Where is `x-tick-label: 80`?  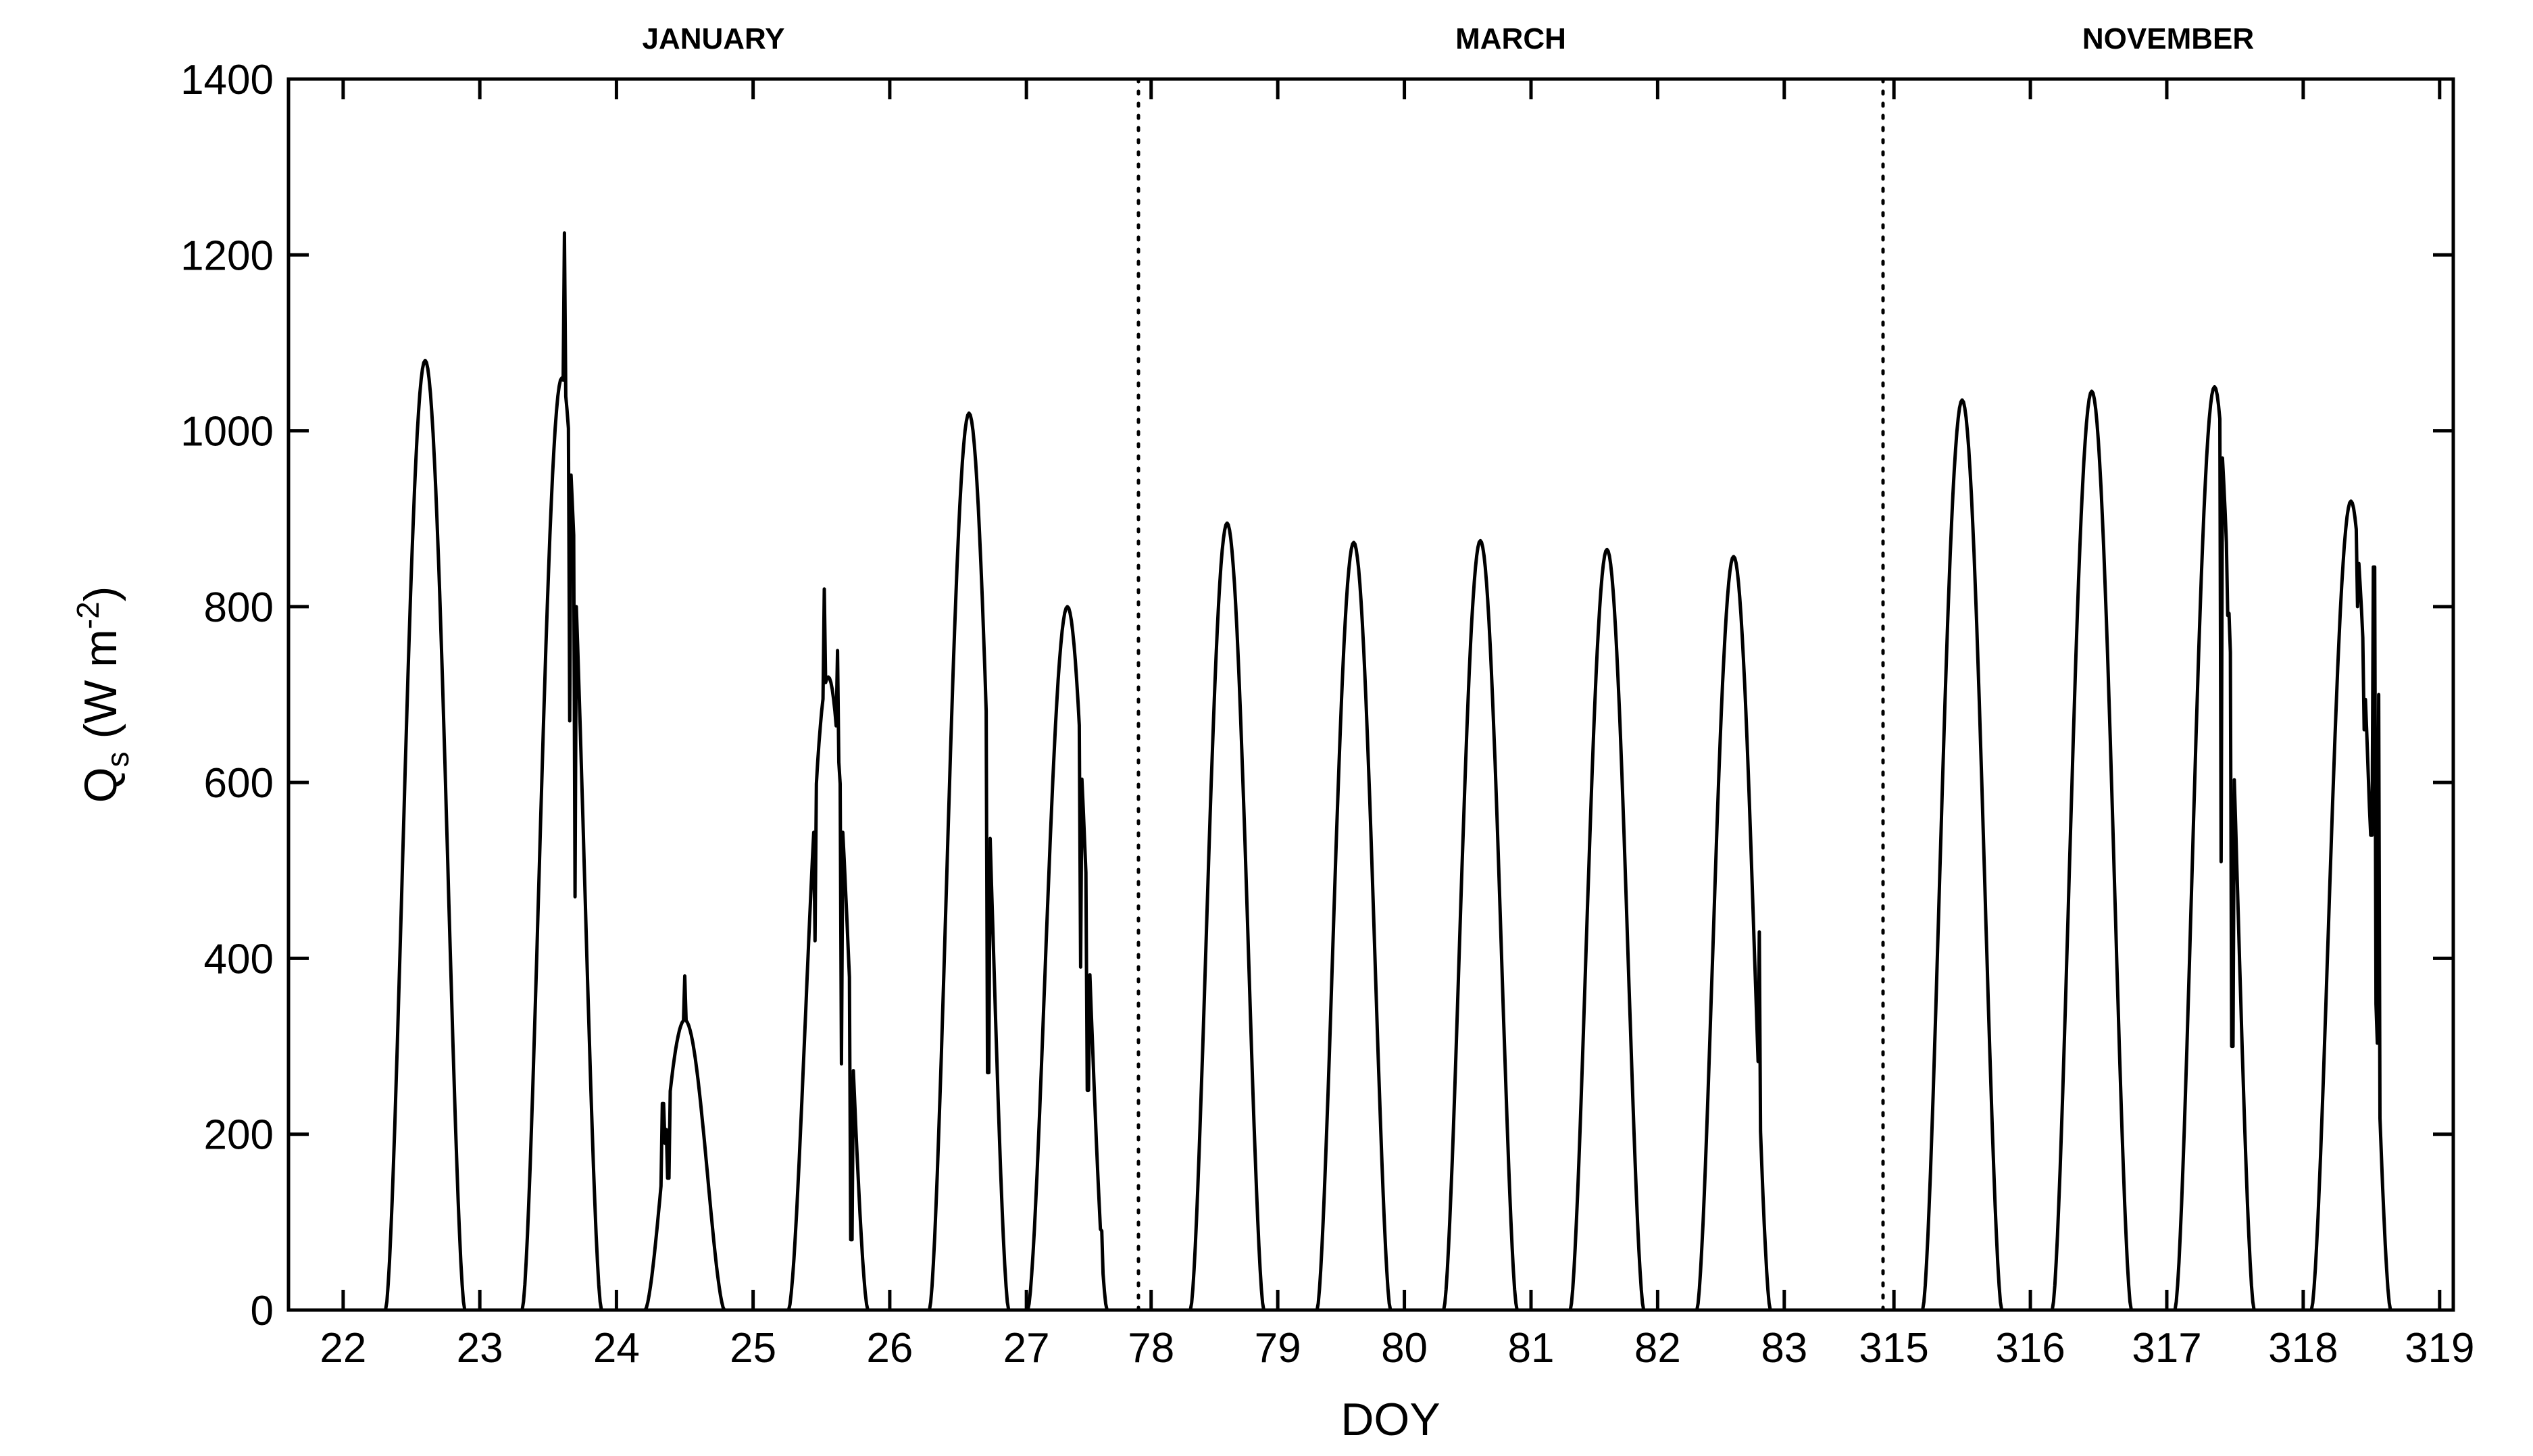
x-tick-label: 80 is located at coordinates (1404, 1348).